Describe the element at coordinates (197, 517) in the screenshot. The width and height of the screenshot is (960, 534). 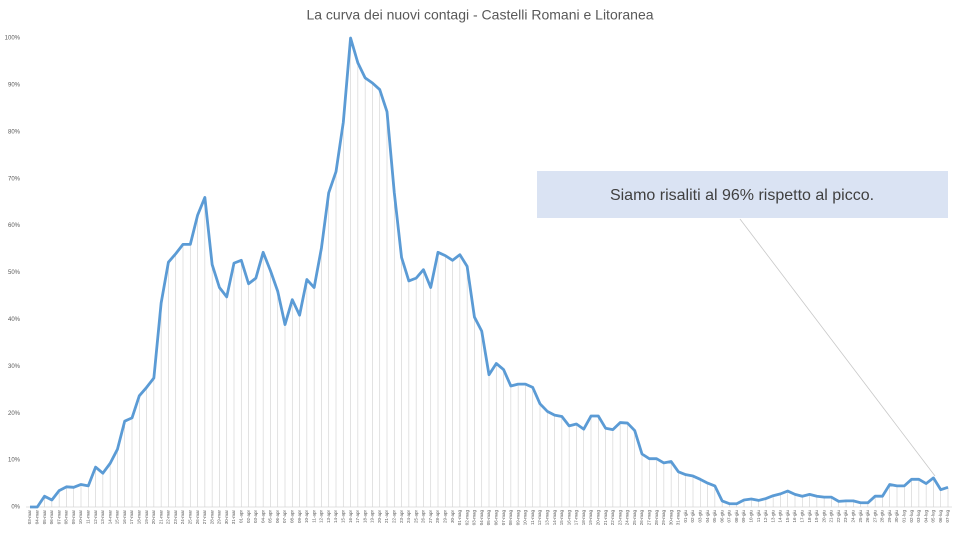
I see `x-tick-label: 26-mar` at that location.